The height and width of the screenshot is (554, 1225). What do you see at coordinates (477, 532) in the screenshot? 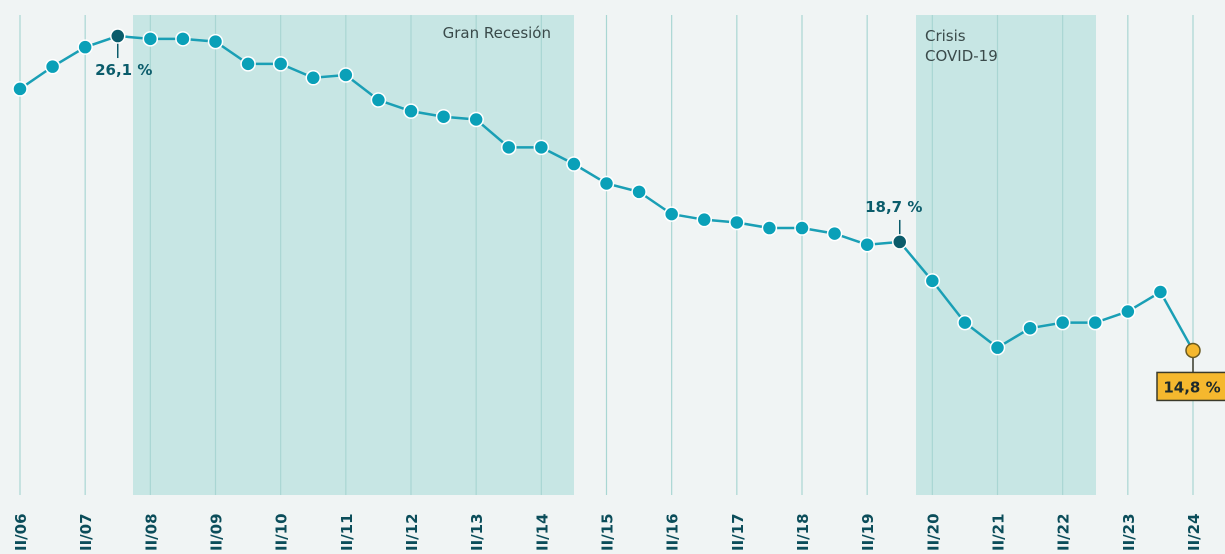
I see `x-tick-label: II/13` at bounding box center [477, 532].